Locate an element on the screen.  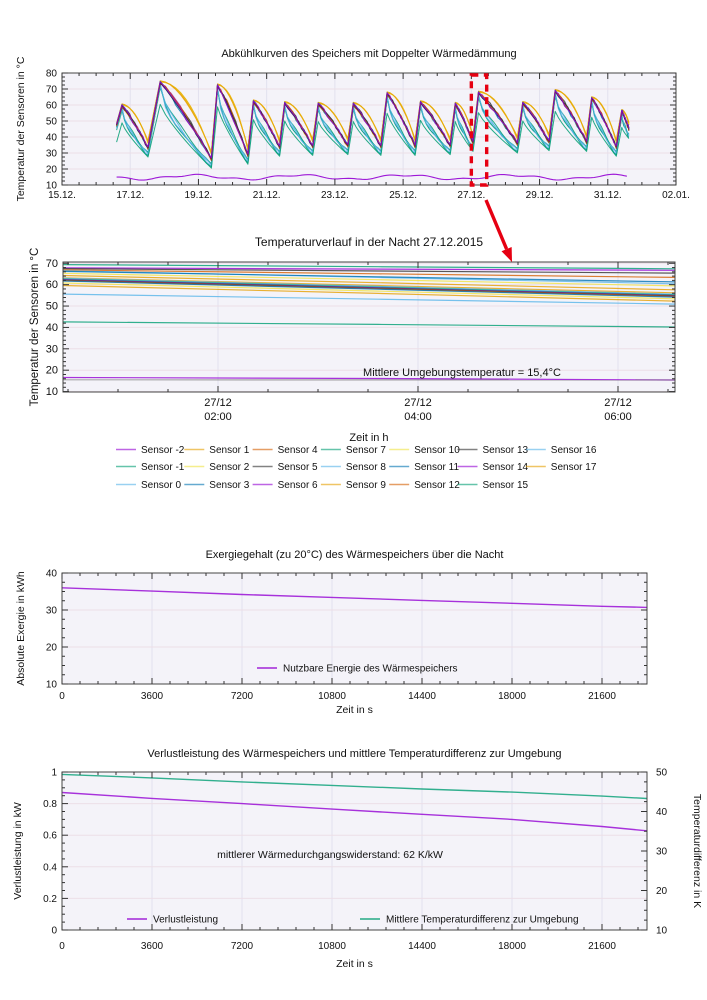
y-tick-label: 0.6 is located at coordinates (50, 836).